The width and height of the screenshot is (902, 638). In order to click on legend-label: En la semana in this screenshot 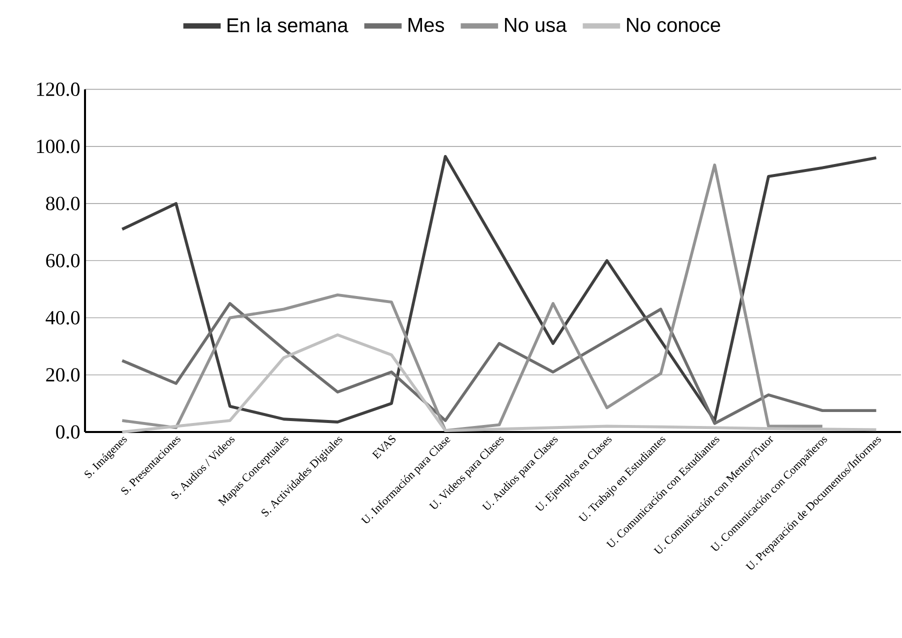, I will do `click(288, 25)`.